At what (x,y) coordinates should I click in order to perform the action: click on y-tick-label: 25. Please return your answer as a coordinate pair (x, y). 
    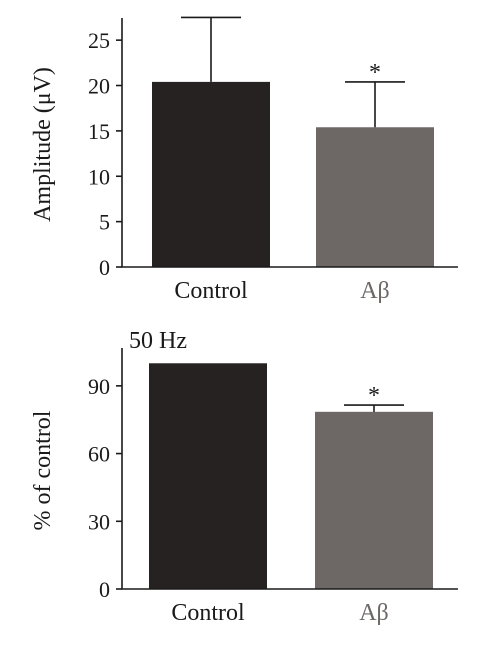
    Looking at the image, I should click on (99, 40).